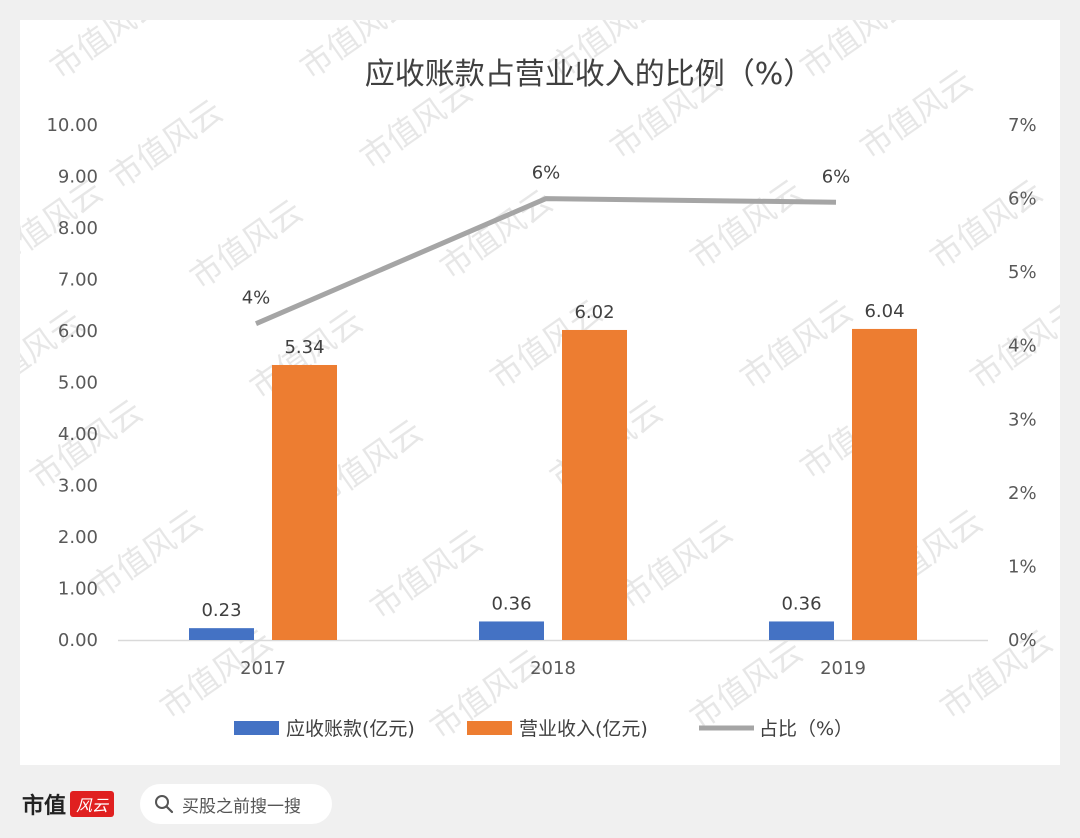  Describe the element at coordinates (583, 729) in the screenshot. I see `legend-label: 营业收入(亿元)` at that location.